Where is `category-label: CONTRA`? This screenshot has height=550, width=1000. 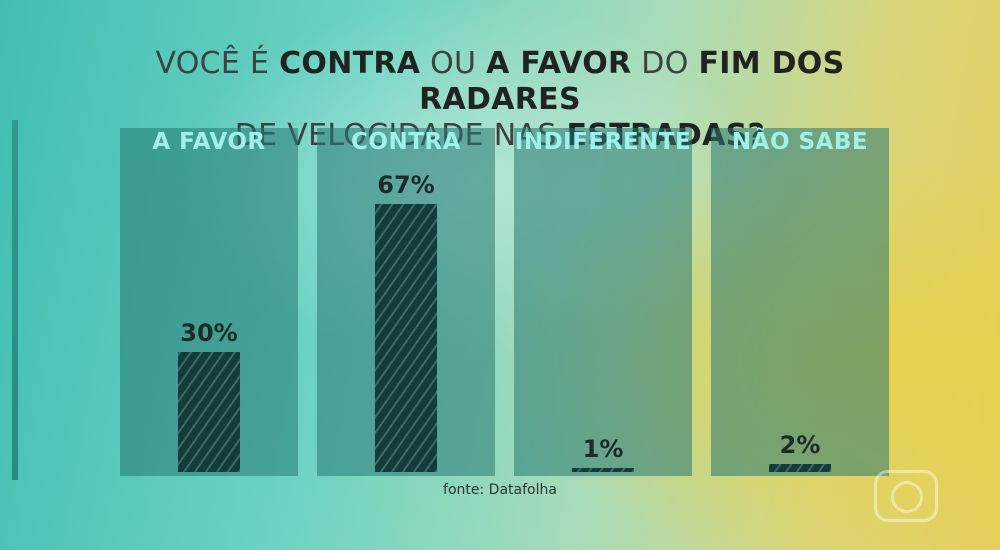 category-label: CONTRA is located at coordinates (406, 142).